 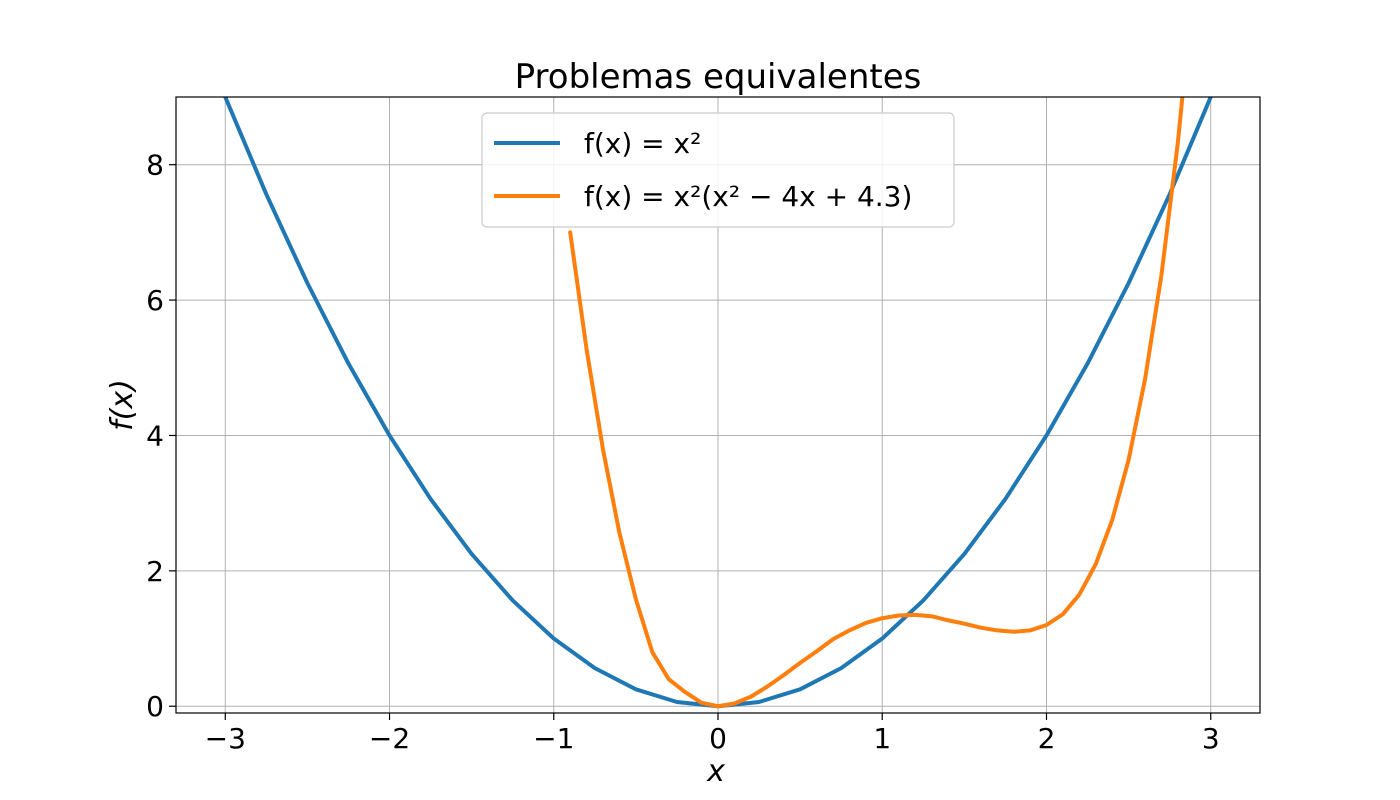 What do you see at coordinates (389, 738) in the screenshot?
I see `x-tick-label: −2` at bounding box center [389, 738].